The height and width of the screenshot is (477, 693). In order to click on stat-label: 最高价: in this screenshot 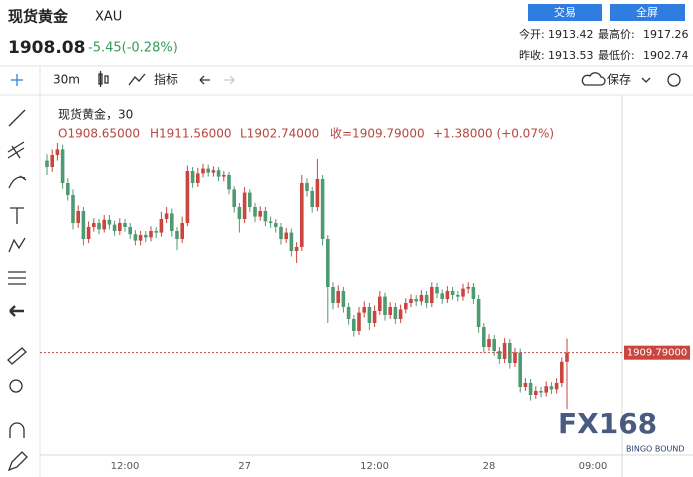, I will do `click(616, 34)`.